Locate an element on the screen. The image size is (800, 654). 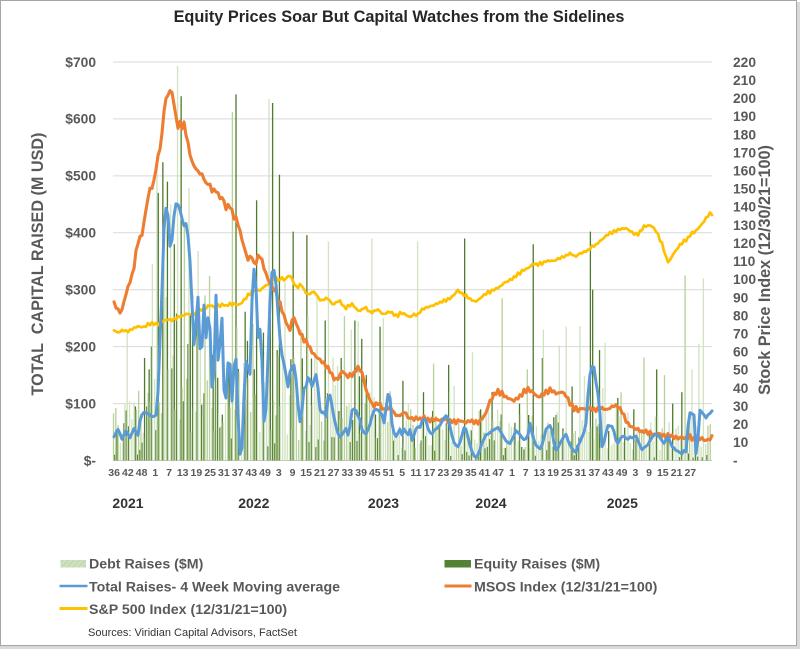
svg-text: 51 is located at coordinates (389, 473).